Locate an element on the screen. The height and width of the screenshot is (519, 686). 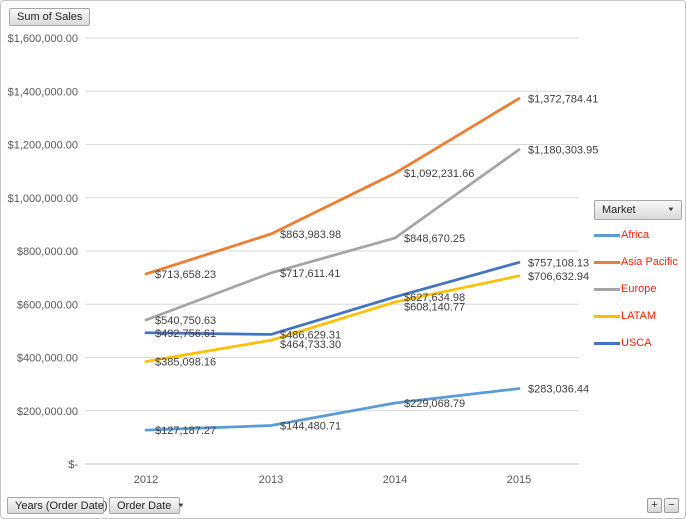
legend-swatch-latam is located at coordinates (607, 316).